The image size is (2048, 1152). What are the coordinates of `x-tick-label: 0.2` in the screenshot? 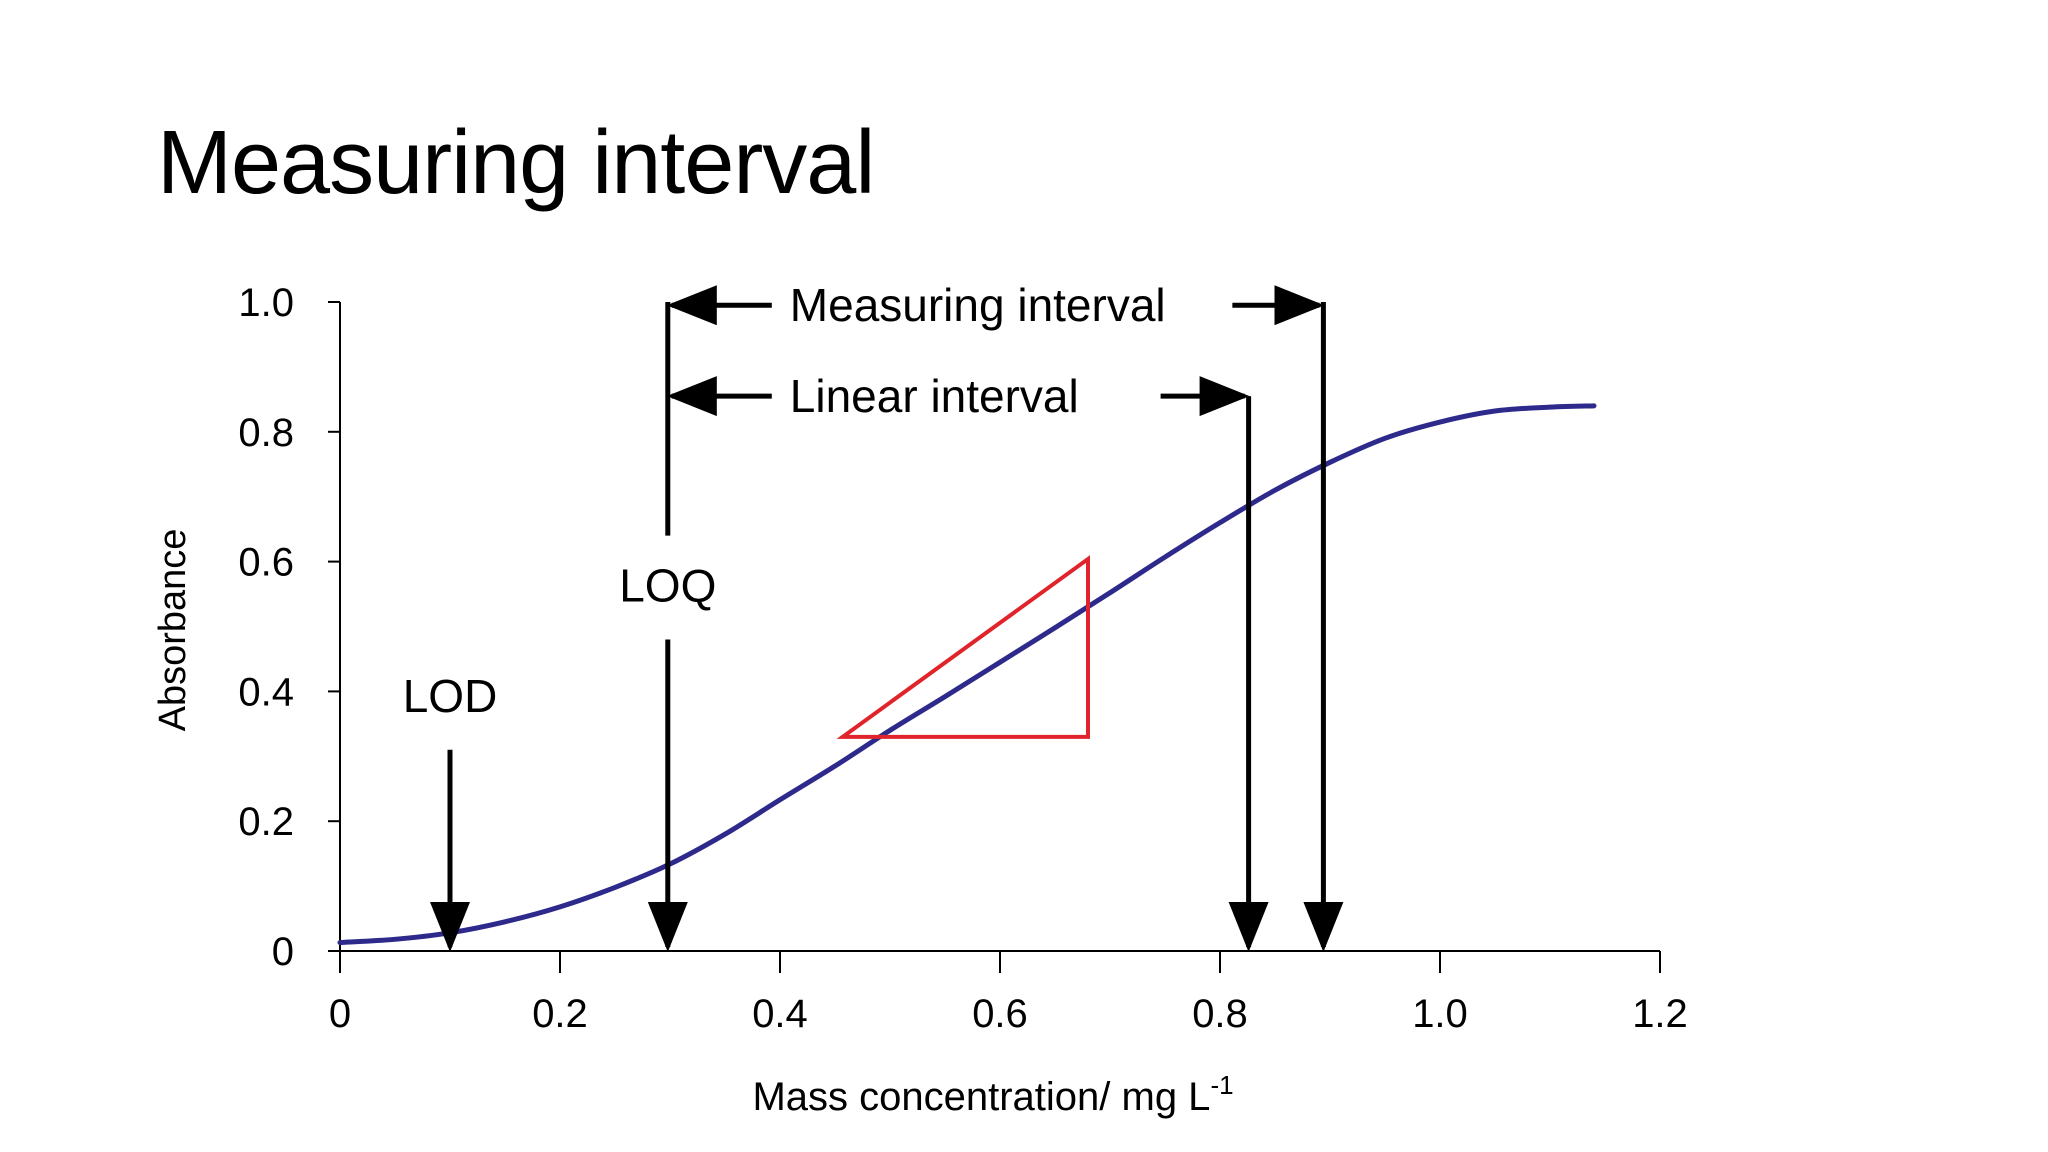 It's located at (560, 1014).